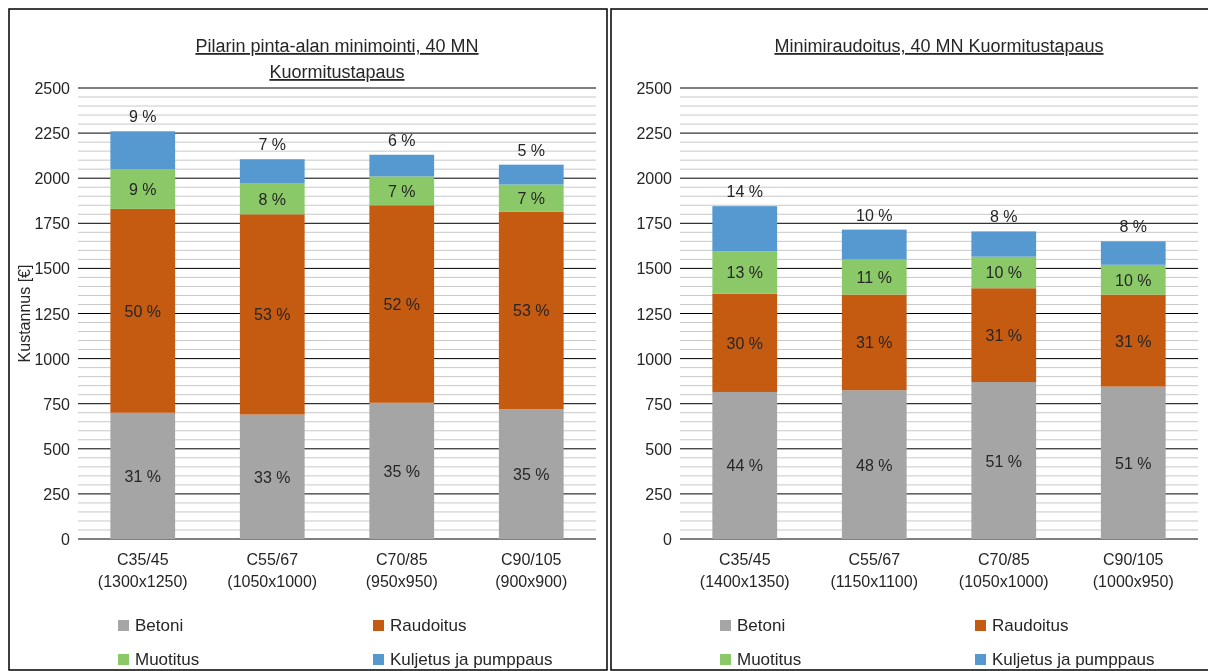 The height and width of the screenshot is (671, 1209). Describe the element at coordinates (337, 59) in the screenshot. I see `chart-title: Pilarin pinta-alan minimointi, 40 MN Kuormitustapaus` at that location.